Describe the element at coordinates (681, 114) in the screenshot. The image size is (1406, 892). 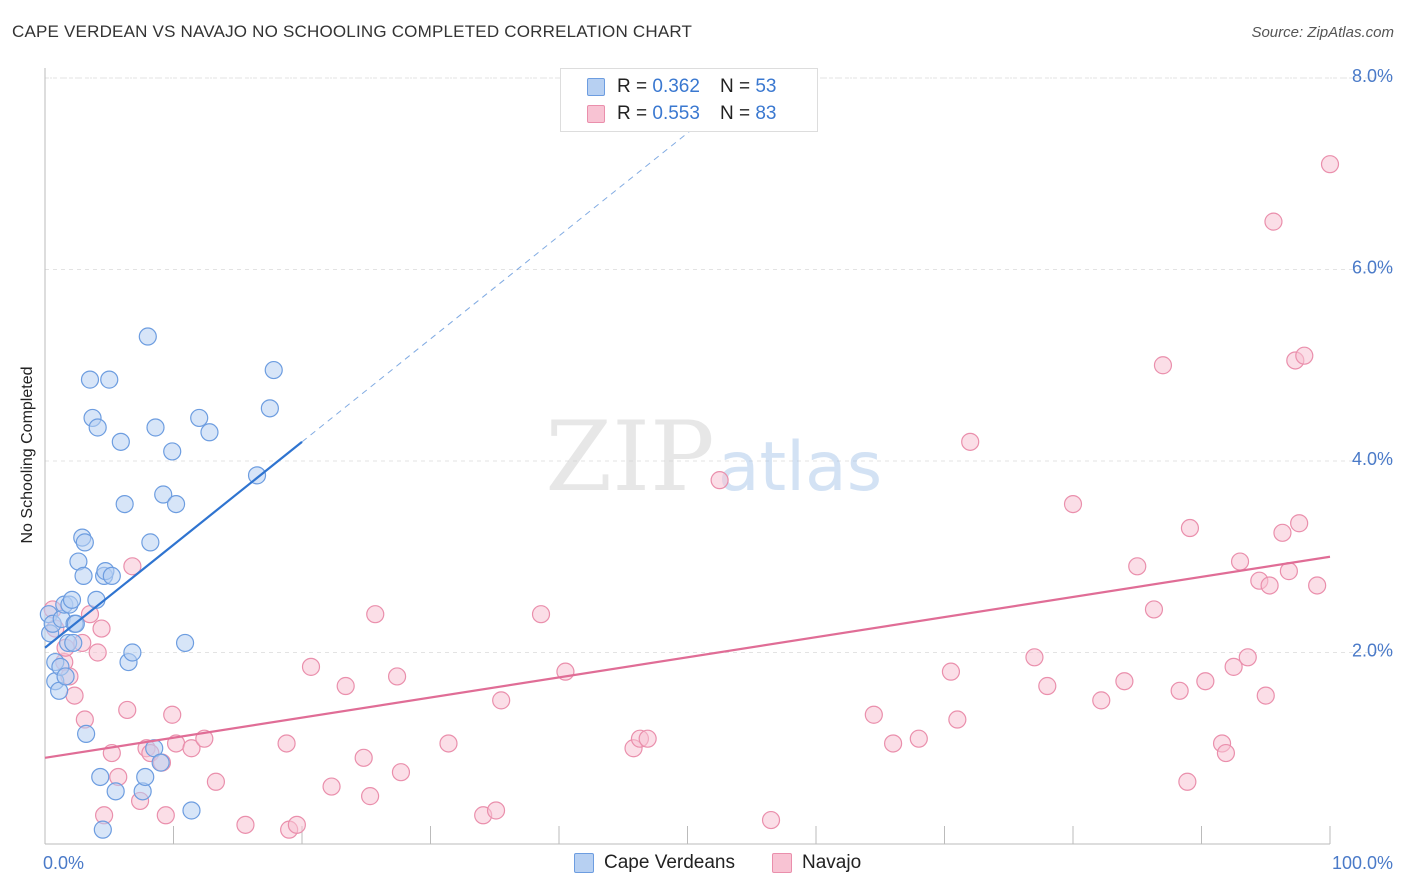
I see `legend-row-navajo: R = 0.553 N = 83` at that location.